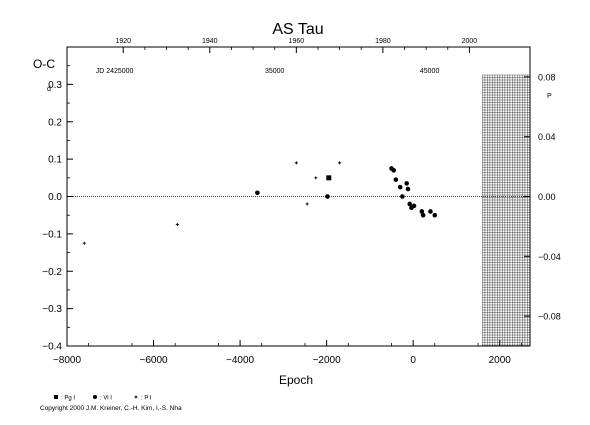  Describe the element at coordinates (106, 399) in the screenshot. I see `legend-label: : Vi I` at that location.